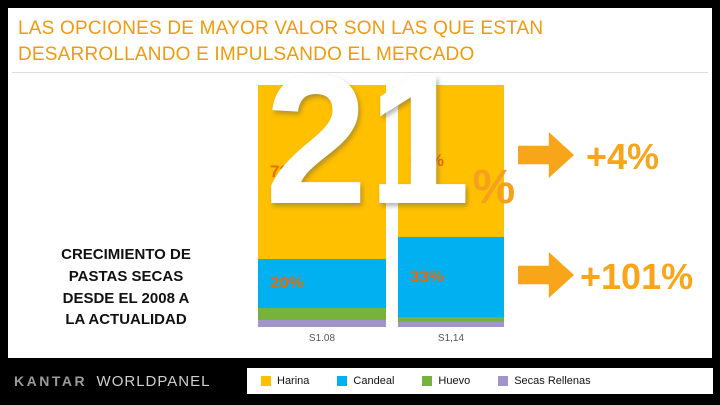 Image resolution: width=720 pixels, height=405 pixels. What do you see at coordinates (637, 276) in the screenshot?
I see `growth-value-2: +101%` at bounding box center [637, 276].